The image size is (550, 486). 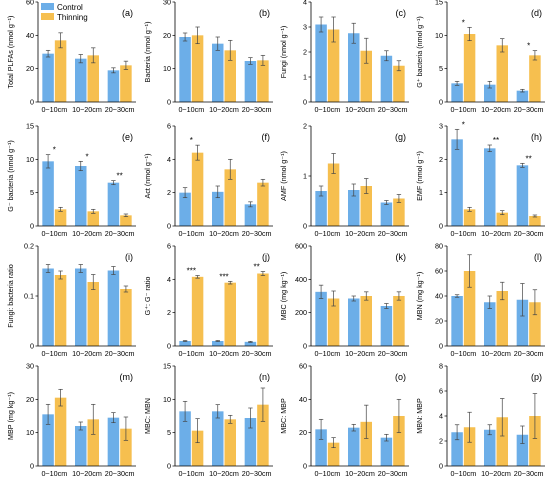 What do you see at coordinates (72, 17) in the screenshot?
I see `legend-label-thinning: Thinning` at bounding box center [72, 17].